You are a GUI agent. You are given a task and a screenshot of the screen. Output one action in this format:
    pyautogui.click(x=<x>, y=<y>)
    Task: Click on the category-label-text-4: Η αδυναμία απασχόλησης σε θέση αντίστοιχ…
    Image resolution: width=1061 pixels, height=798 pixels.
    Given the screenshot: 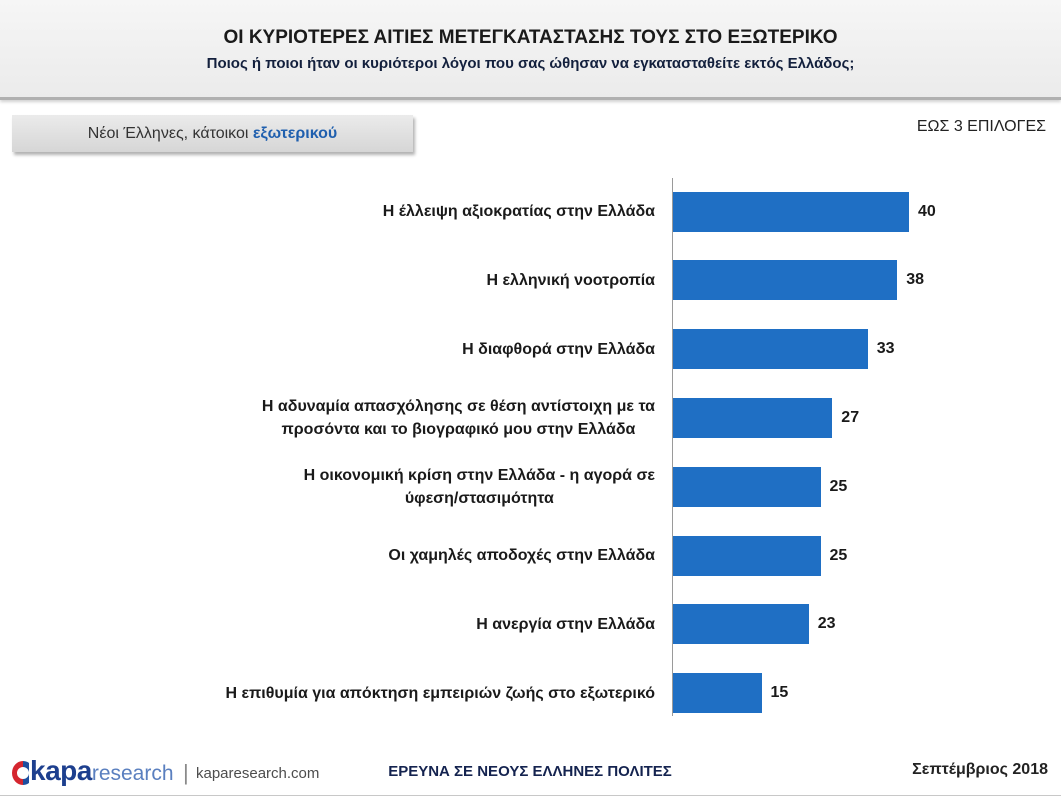 What is the action you would take?
    pyautogui.click(x=458, y=417)
    